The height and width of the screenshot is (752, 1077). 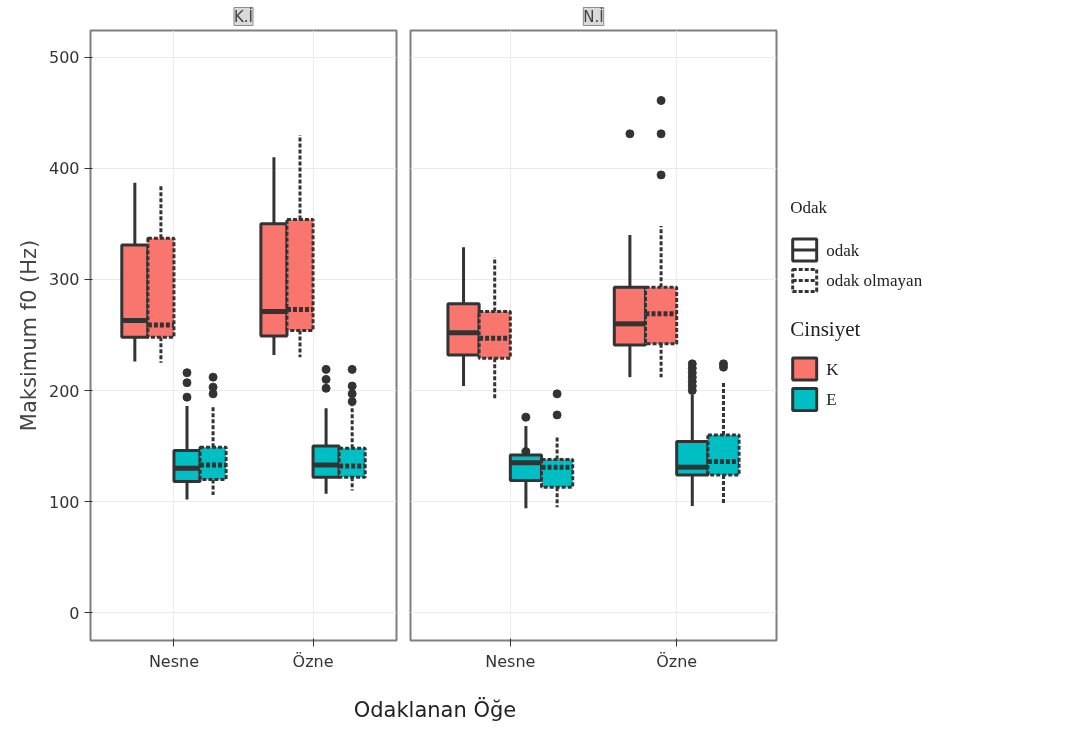 I want to click on legend-title: Cinsiyet, so click(x=825, y=329).